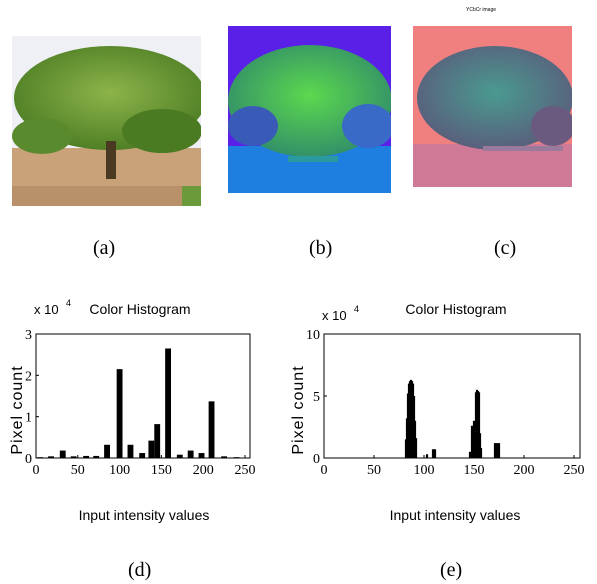 This screenshot has height=584, width=597. What do you see at coordinates (309, 109) in the screenshot?
I see `image-b-color-transformed` at bounding box center [309, 109].